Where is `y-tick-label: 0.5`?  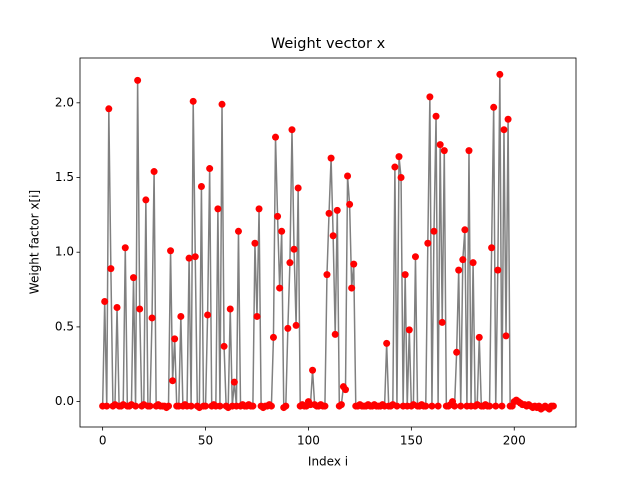 y-tick-label: 0.5 is located at coordinates (64, 326).